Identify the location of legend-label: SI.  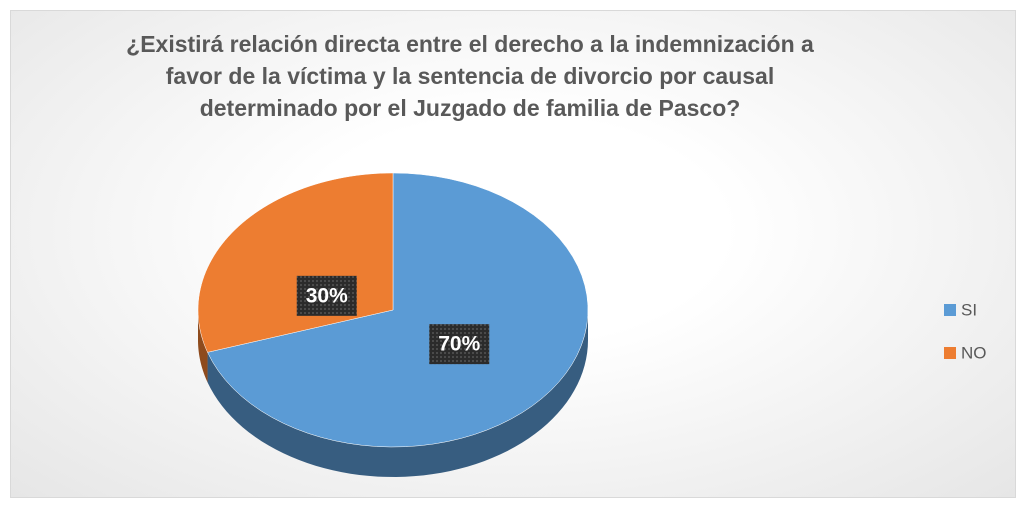
(969, 309).